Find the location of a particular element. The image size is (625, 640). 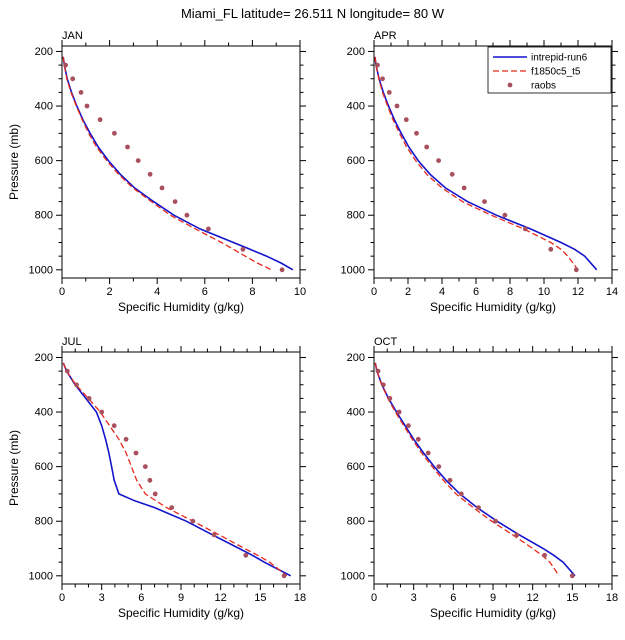

panel-title: JAN is located at coordinates (72, 36).